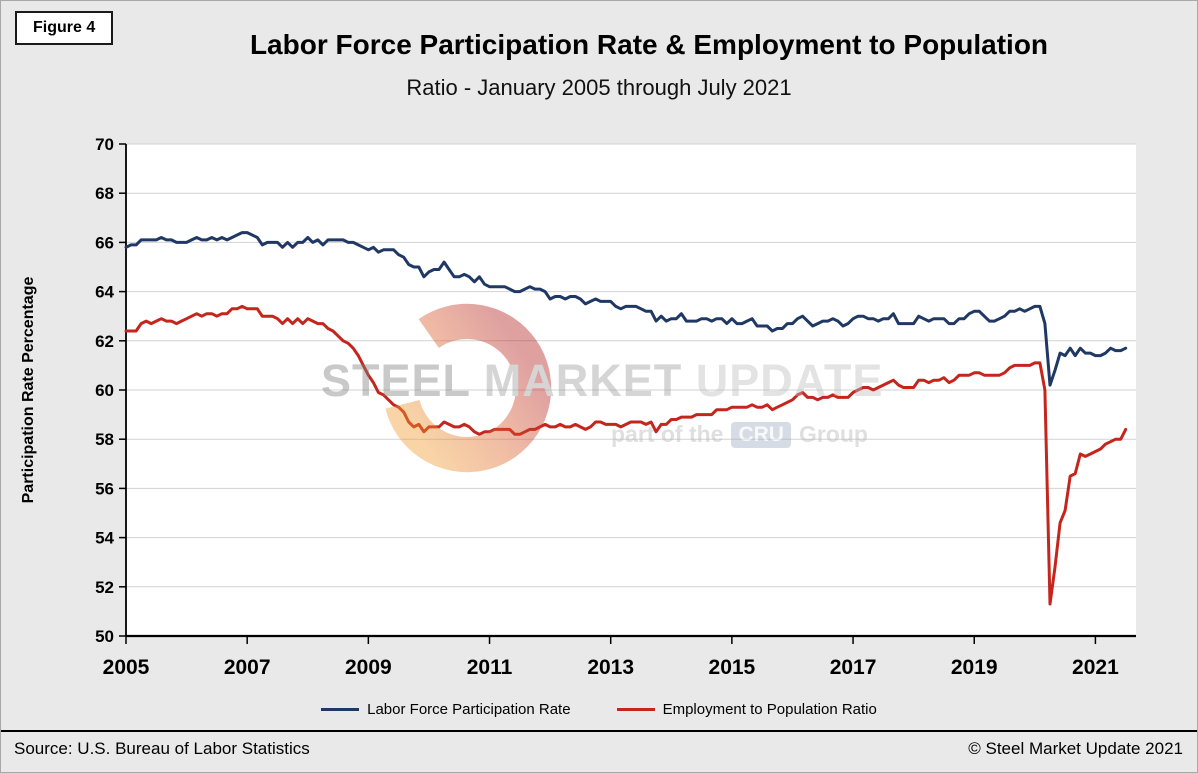 This screenshot has height=773, width=1198. Describe the element at coordinates (104, 341) in the screenshot. I see `y-tick-label: 62` at that location.